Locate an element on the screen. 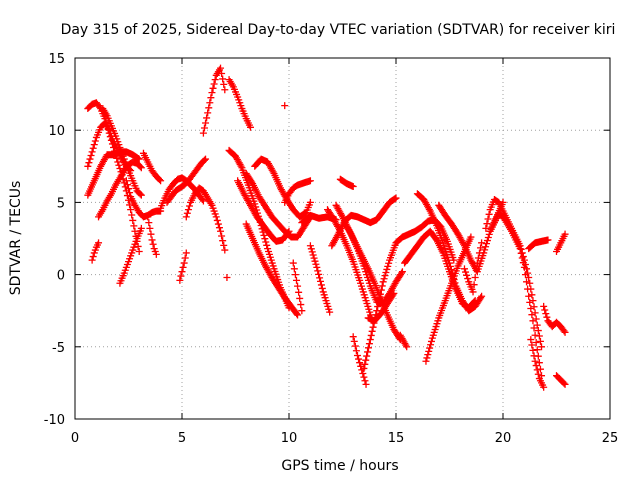 This screenshot has width=640, height=480. y-tick-label: 0 is located at coordinates (61, 276).